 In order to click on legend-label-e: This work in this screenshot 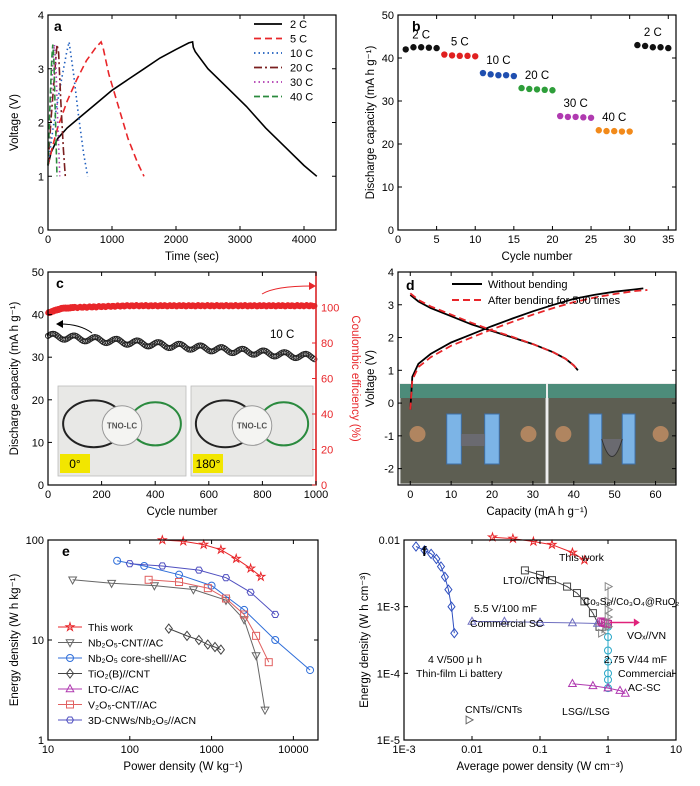, I will do `click(111, 628)`.